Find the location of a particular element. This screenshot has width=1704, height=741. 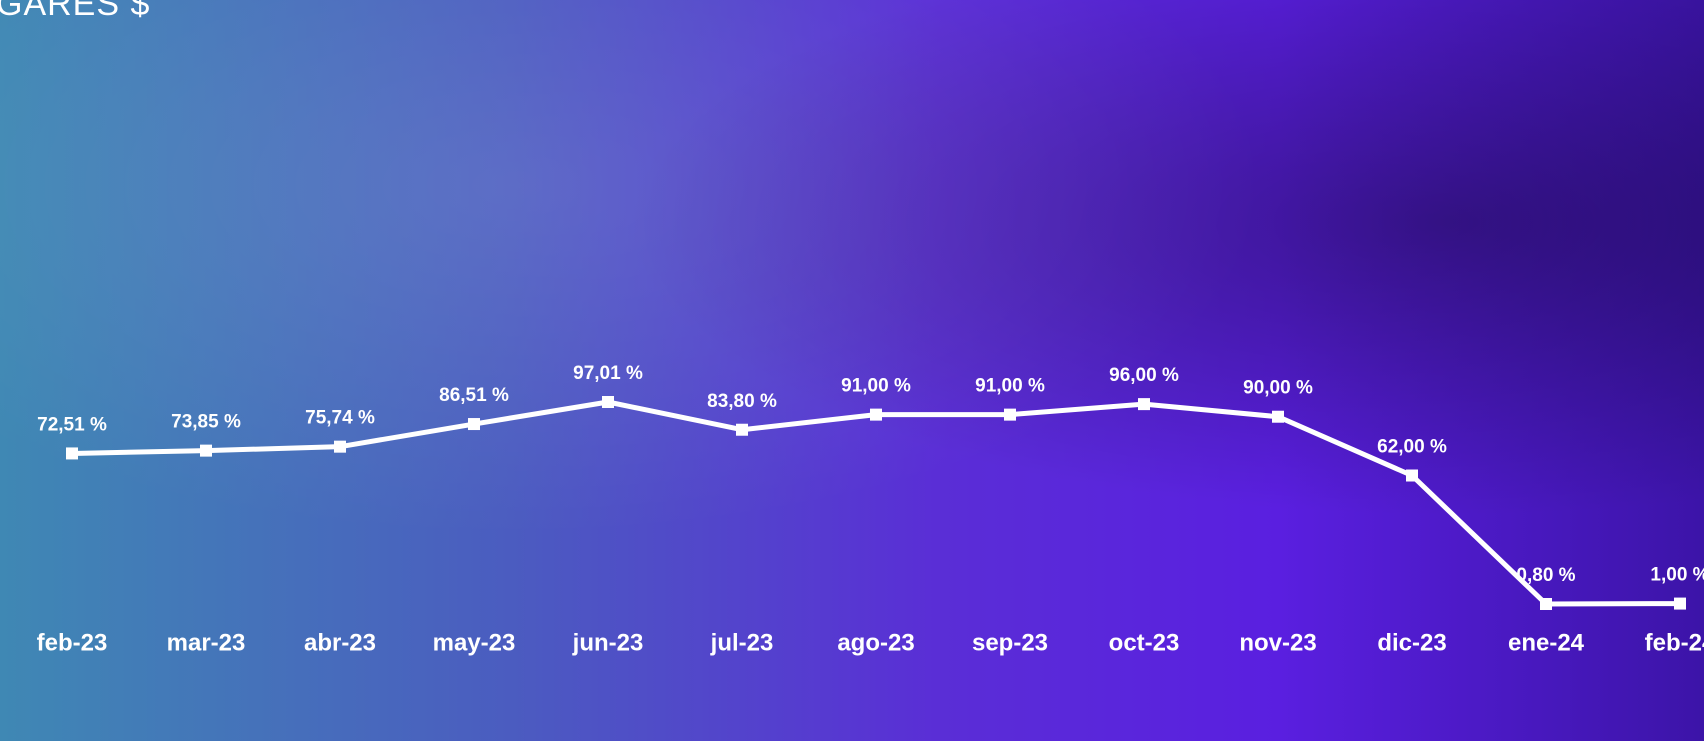

x-tick-label: abr-23 is located at coordinates (340, 642).